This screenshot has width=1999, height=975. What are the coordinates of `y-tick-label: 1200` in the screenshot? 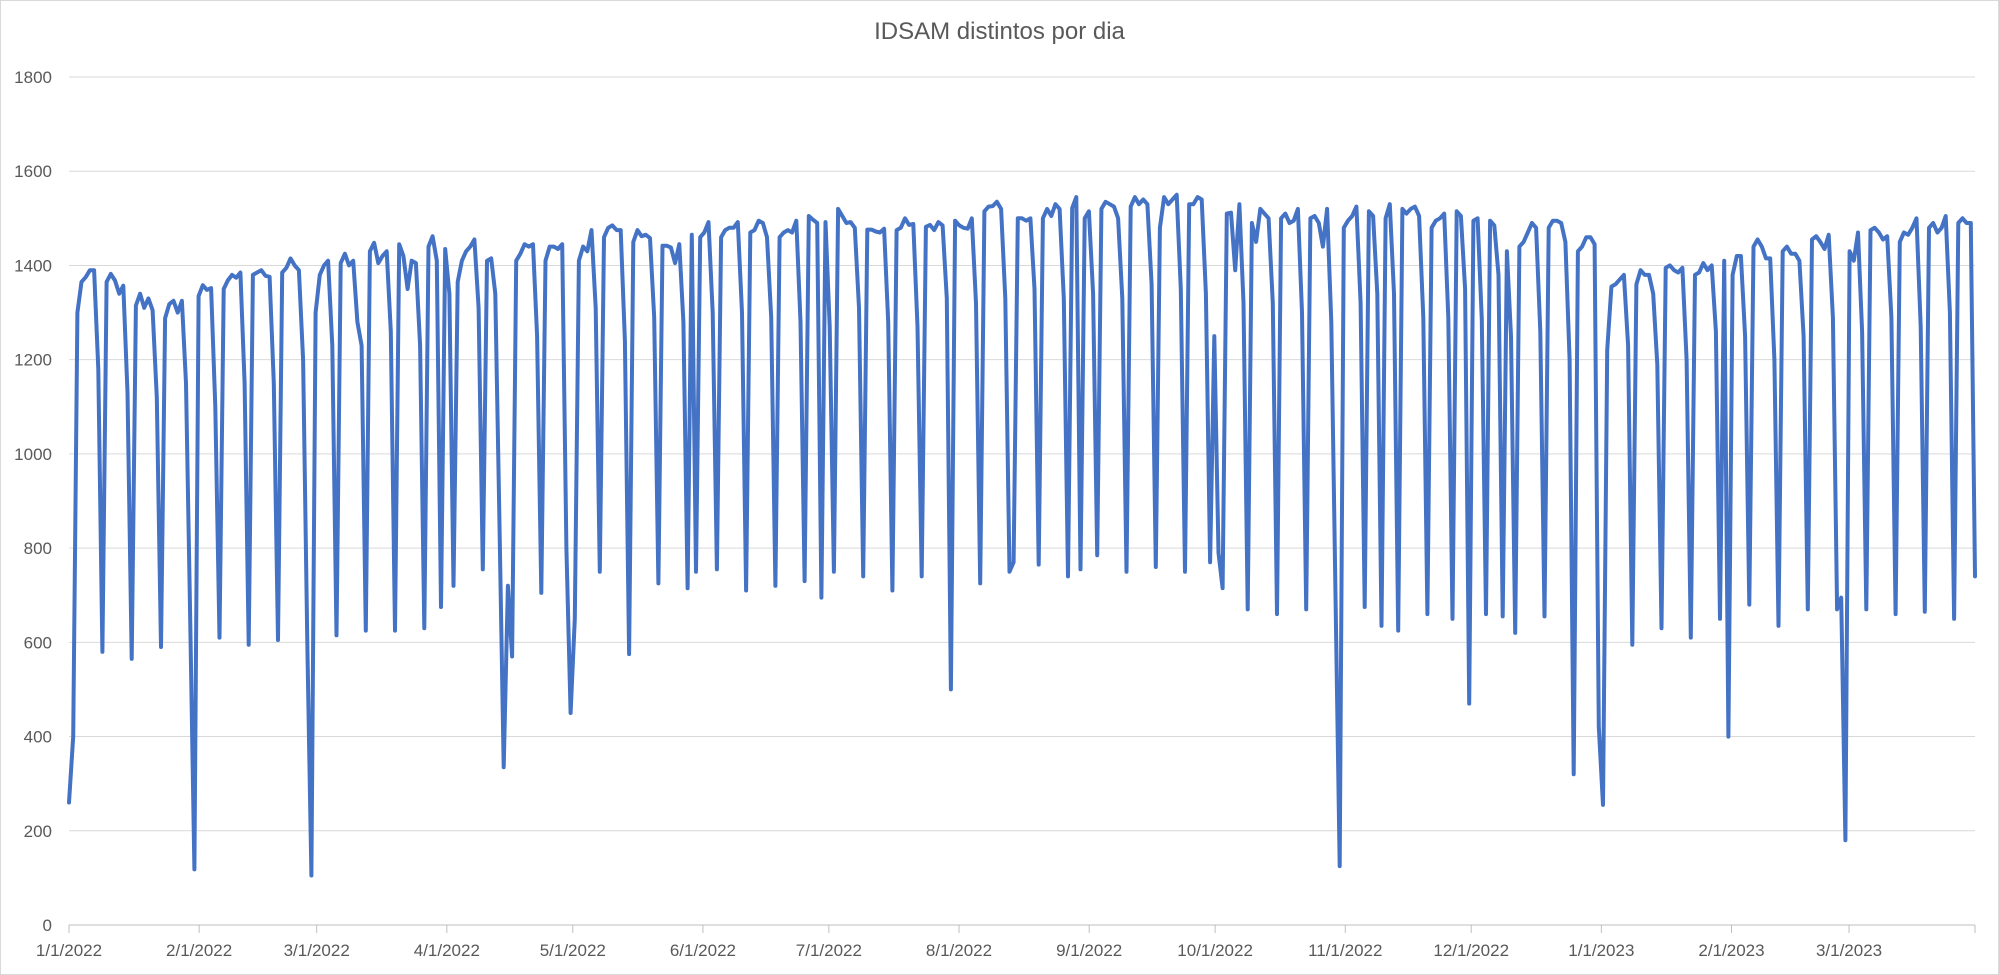 It's located at (33, 360).